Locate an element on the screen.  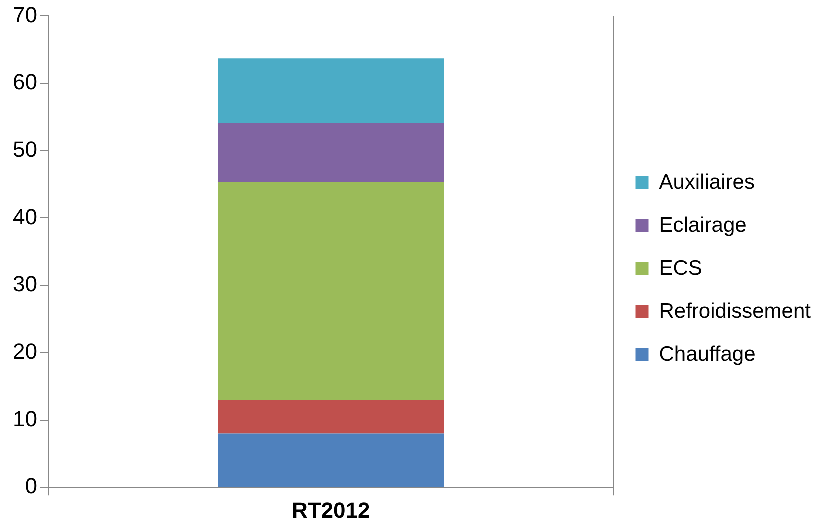
y-tick-label: 10 is located at coordinates (25, 419).